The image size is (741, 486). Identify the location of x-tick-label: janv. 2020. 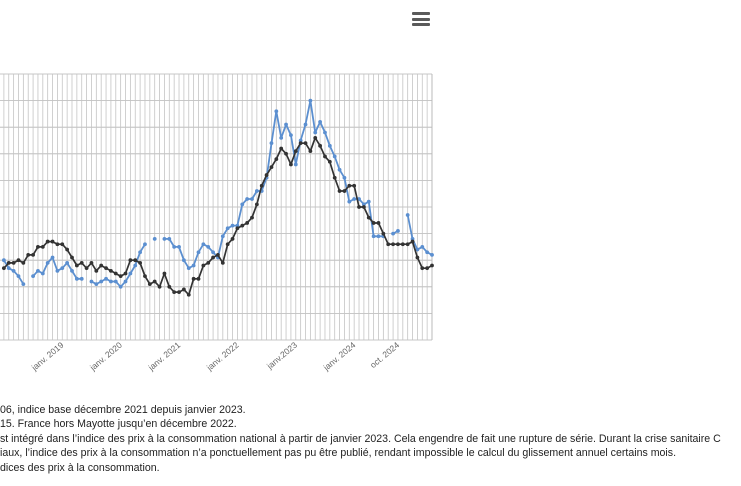
(105, 356).